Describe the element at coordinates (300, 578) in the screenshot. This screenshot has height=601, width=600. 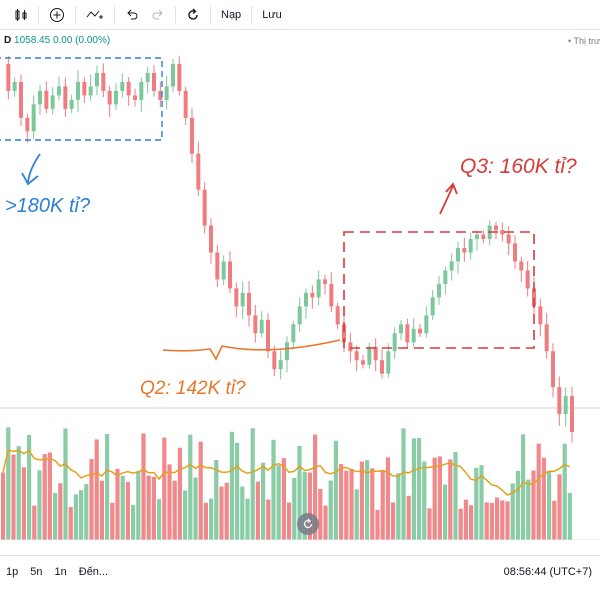
I see `bottom-bar: 1p 5n 1n Đến... 08:56:44 (UTC+7)` at that location.